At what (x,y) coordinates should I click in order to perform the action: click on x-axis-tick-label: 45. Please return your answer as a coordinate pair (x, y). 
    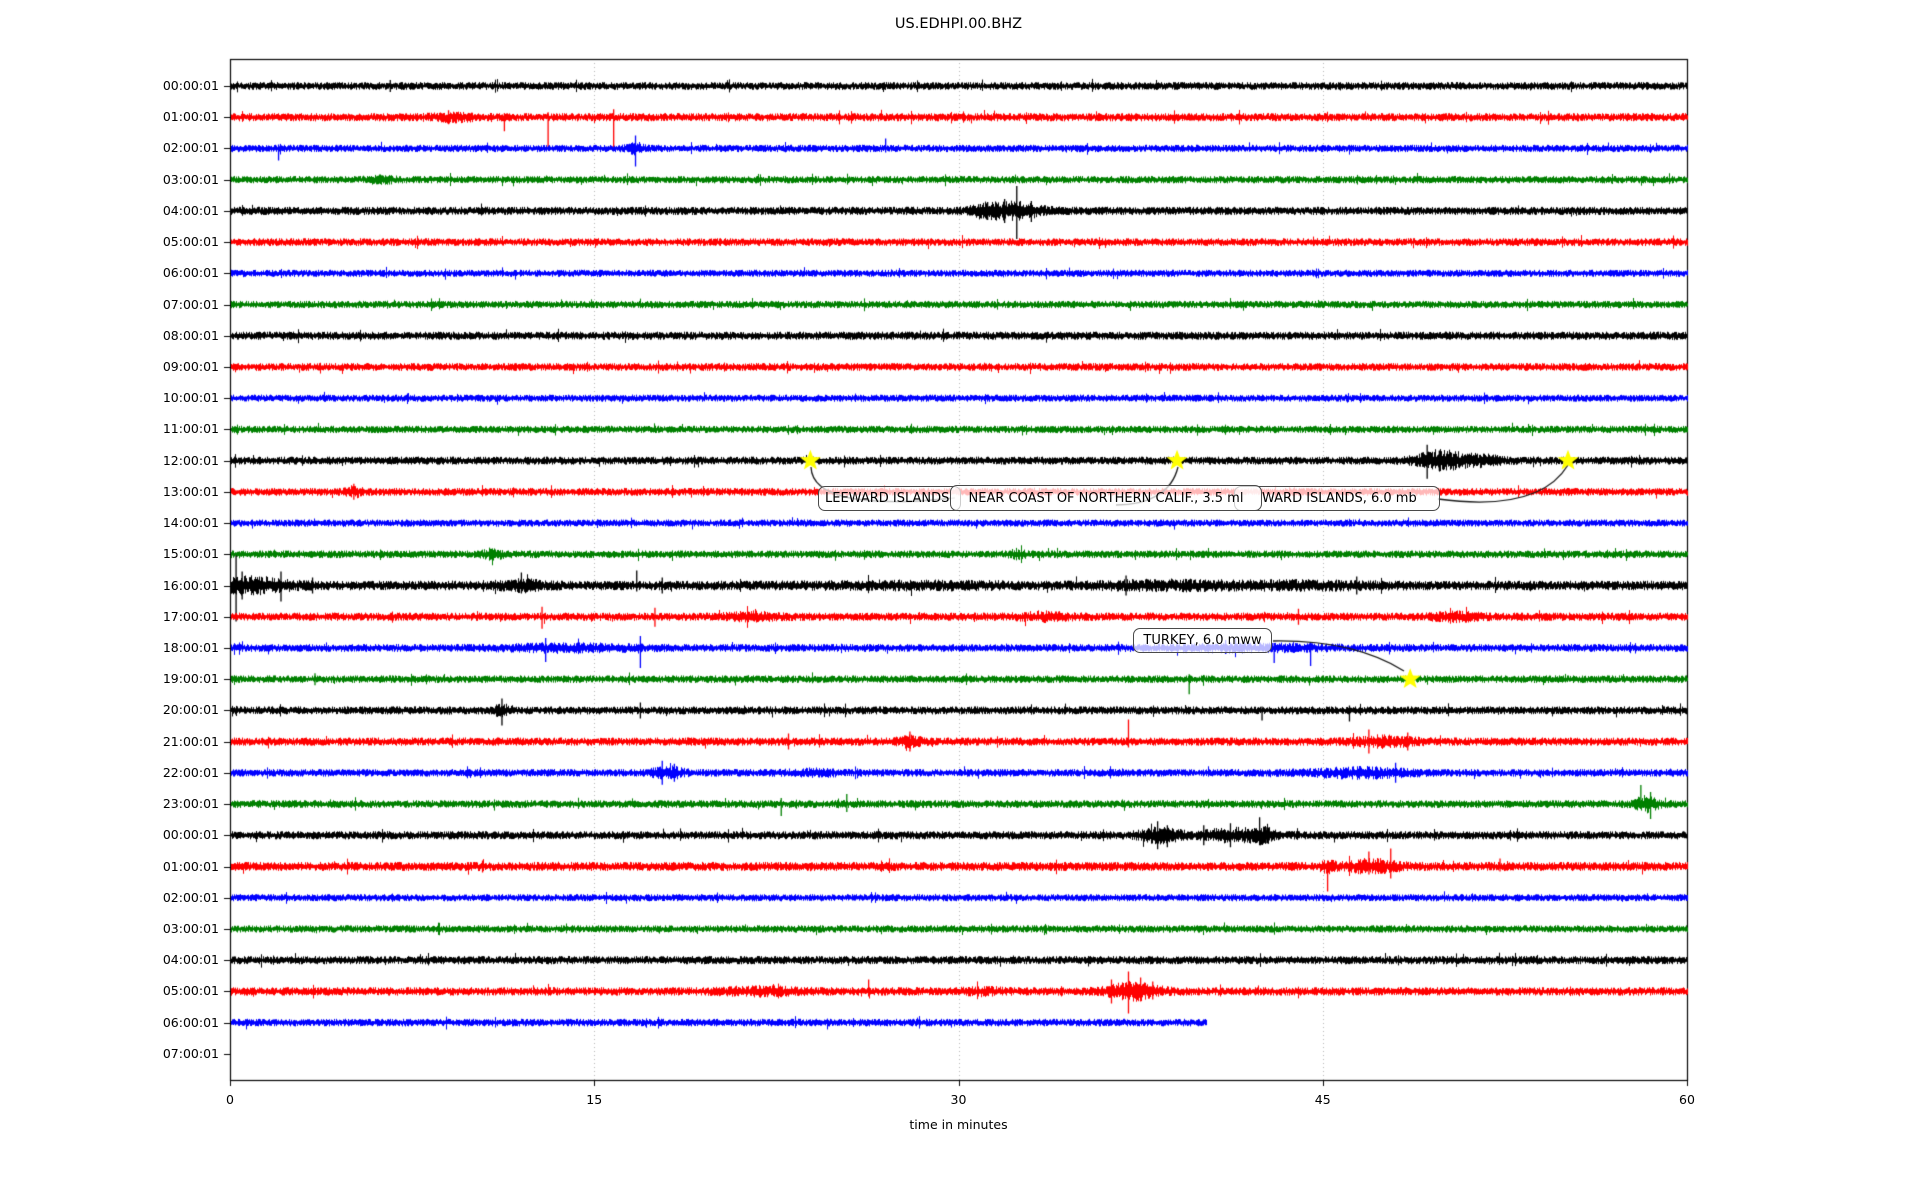
    Looking at the image, I should click on (1322, 1099).